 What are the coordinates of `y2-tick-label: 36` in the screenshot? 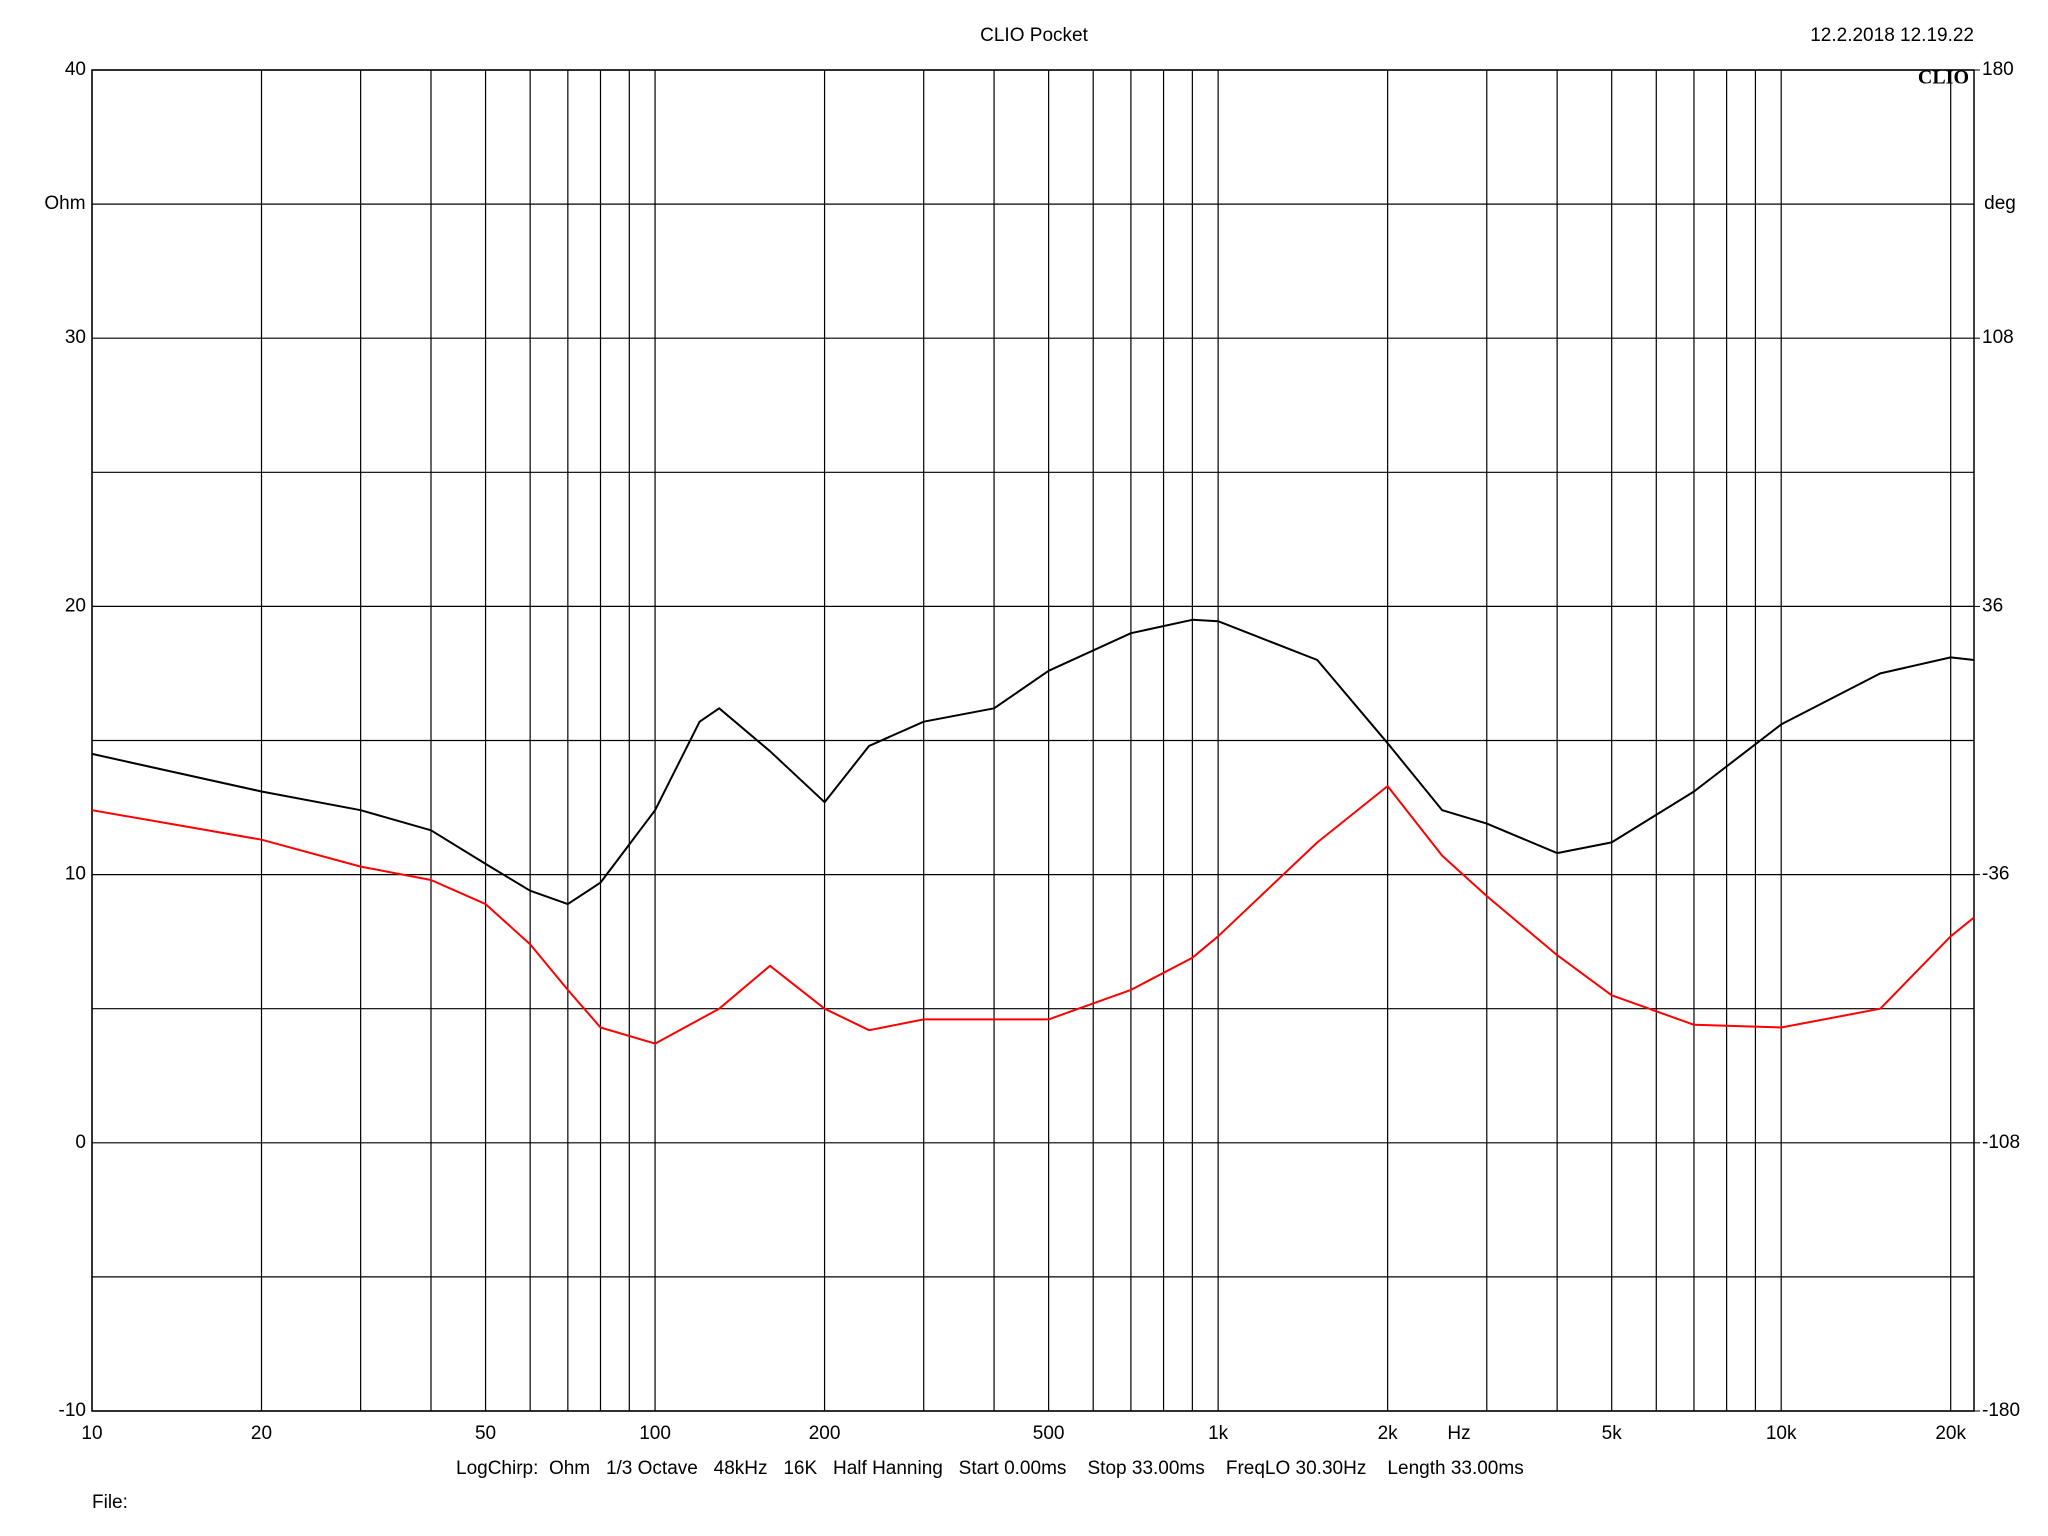 It's located at (1992, 605).